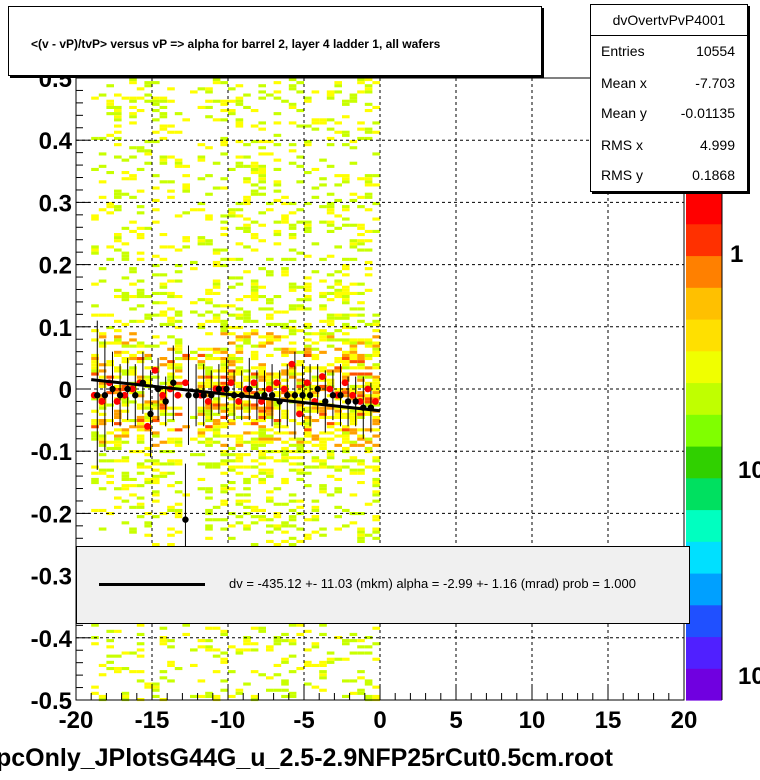  Describe the element at coordinates (608, 720) in the screenshot. I see `x-tick-label: 15` at that location.